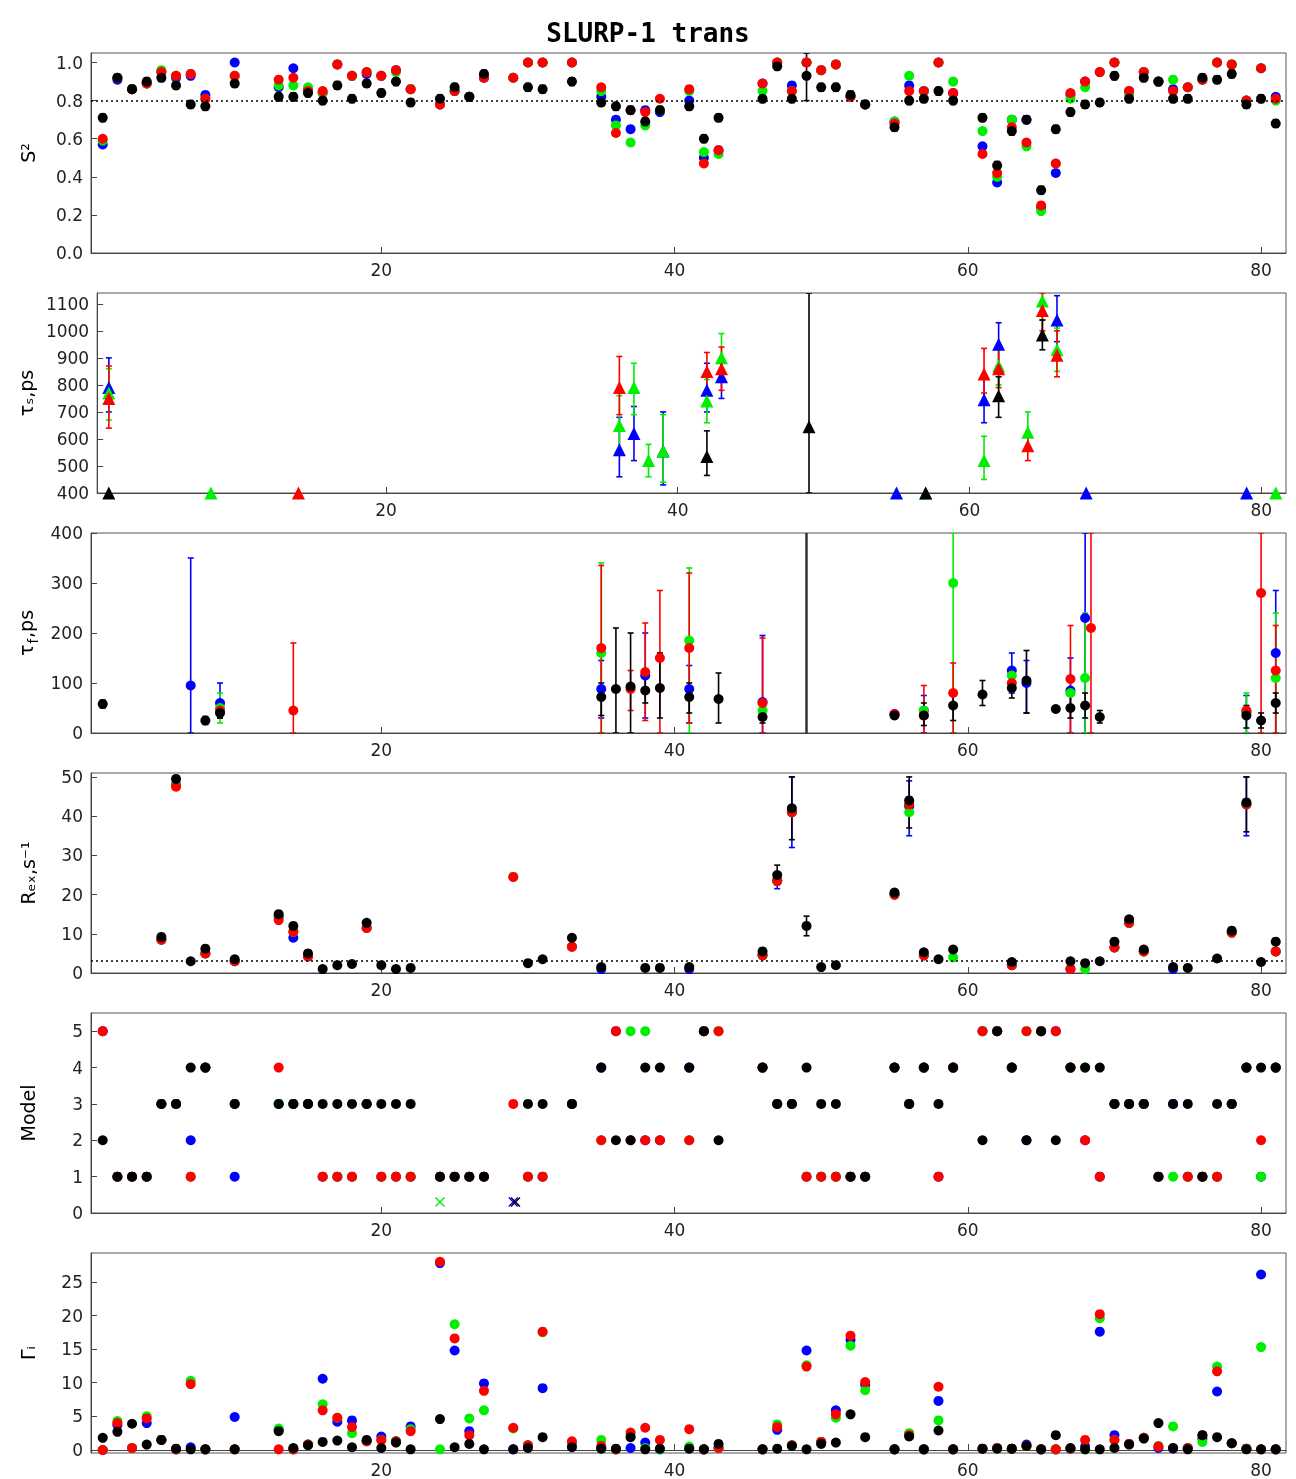  What do you see at coordinates (72, 1281) in the screenshot?
I see `y-tick-label: 25` at bounding box center [72, 1281].